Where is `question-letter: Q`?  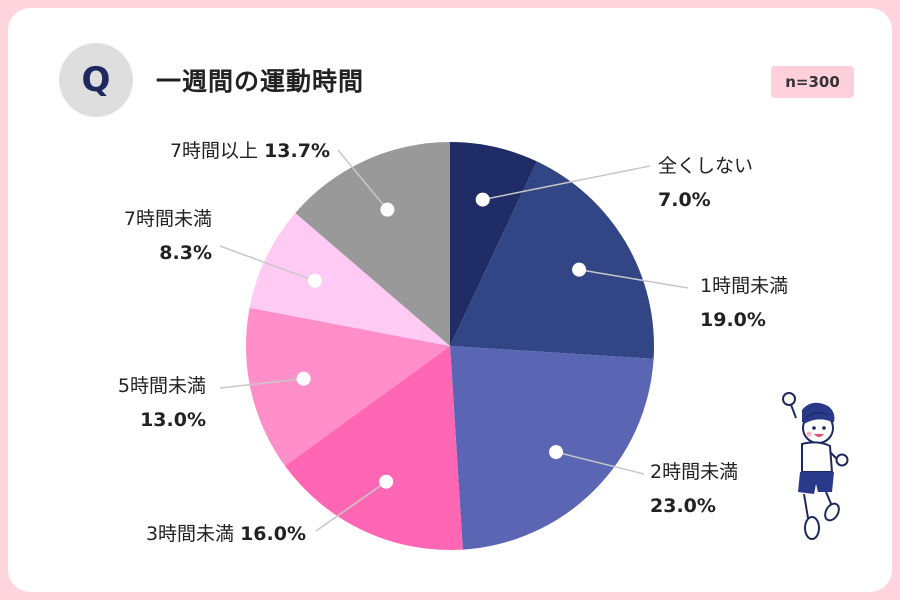
question-letter: Q is located at coordinates (96, 80).